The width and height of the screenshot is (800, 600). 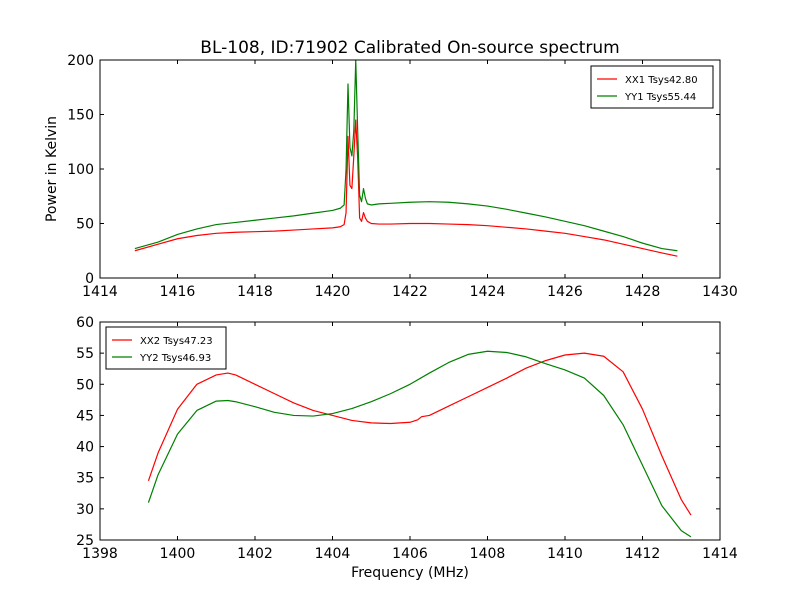 I want to click on top-chart-x-tick-label: 1428, so click(x=643, y=292).